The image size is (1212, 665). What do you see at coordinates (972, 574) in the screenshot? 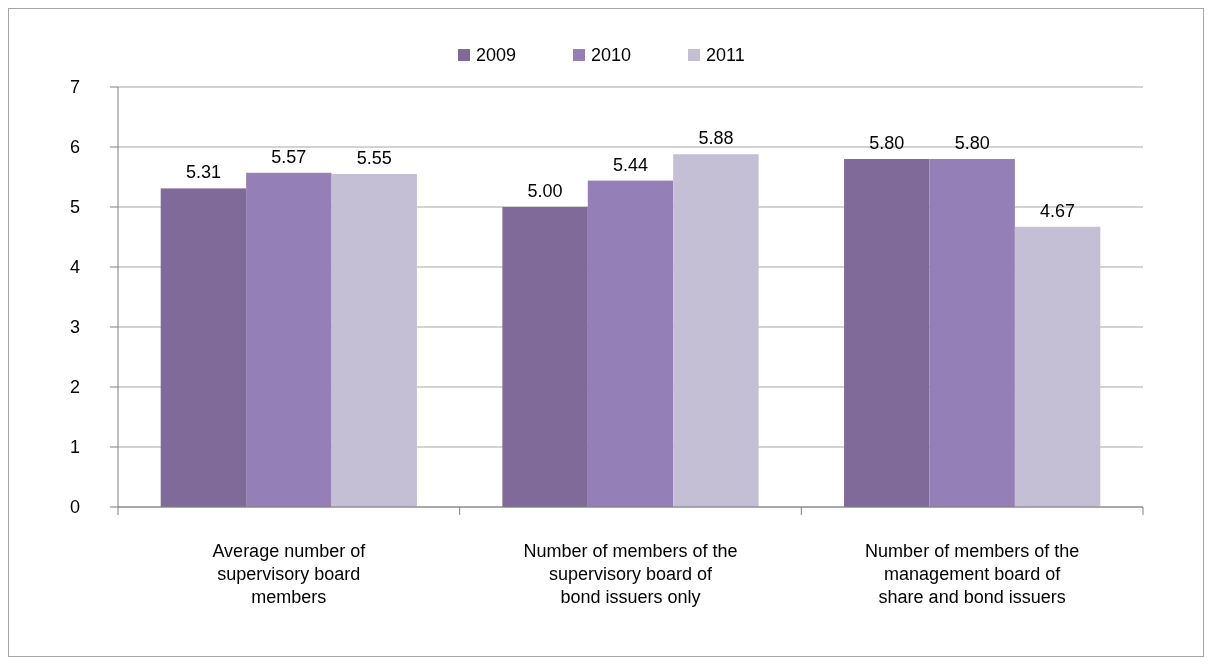
I see `x-tick-label: Number of members of the management board of share and bond issuers` at bounding box center [972, 574].